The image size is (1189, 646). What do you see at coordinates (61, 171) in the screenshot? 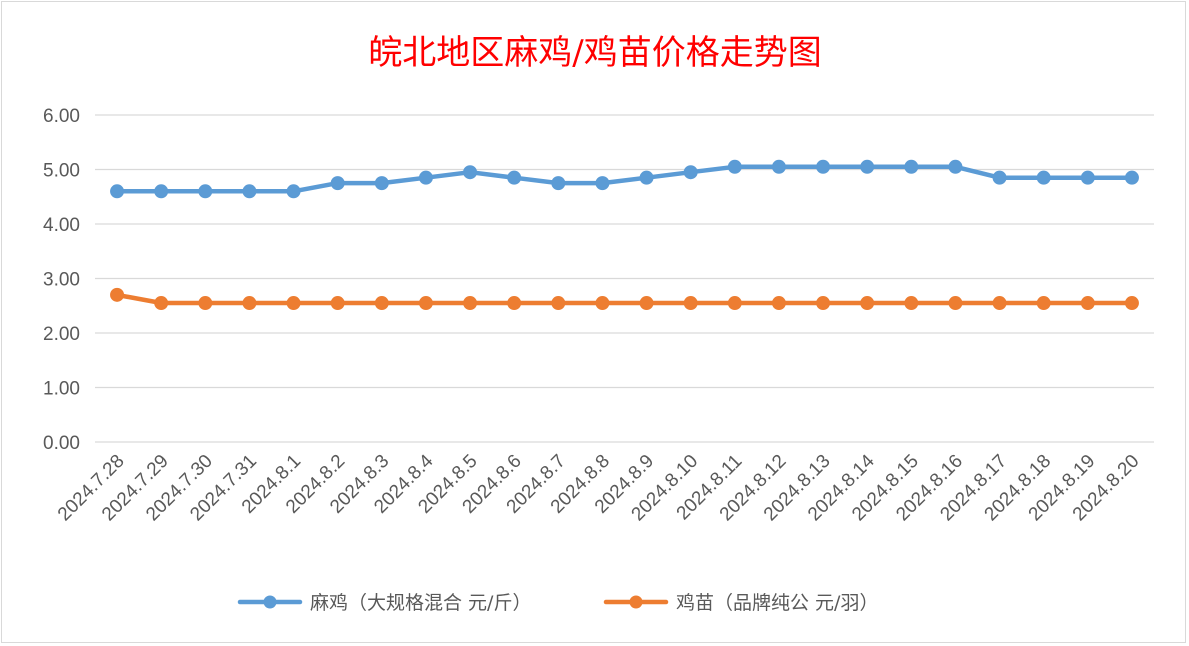
I see `y-tick-label: 5.00` at bounding box center [61, 171].